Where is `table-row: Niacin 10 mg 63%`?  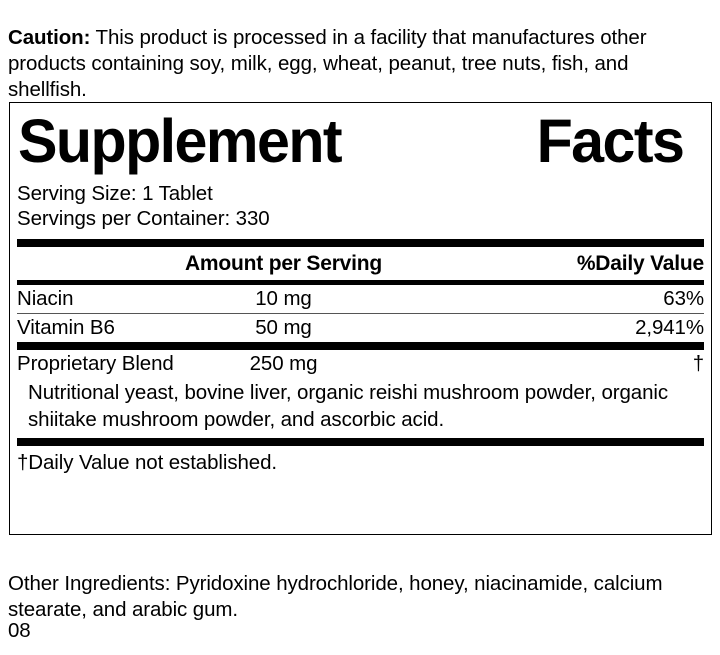
table-row: Niacin 10 mg 63% is located at coordinates (360, 299).